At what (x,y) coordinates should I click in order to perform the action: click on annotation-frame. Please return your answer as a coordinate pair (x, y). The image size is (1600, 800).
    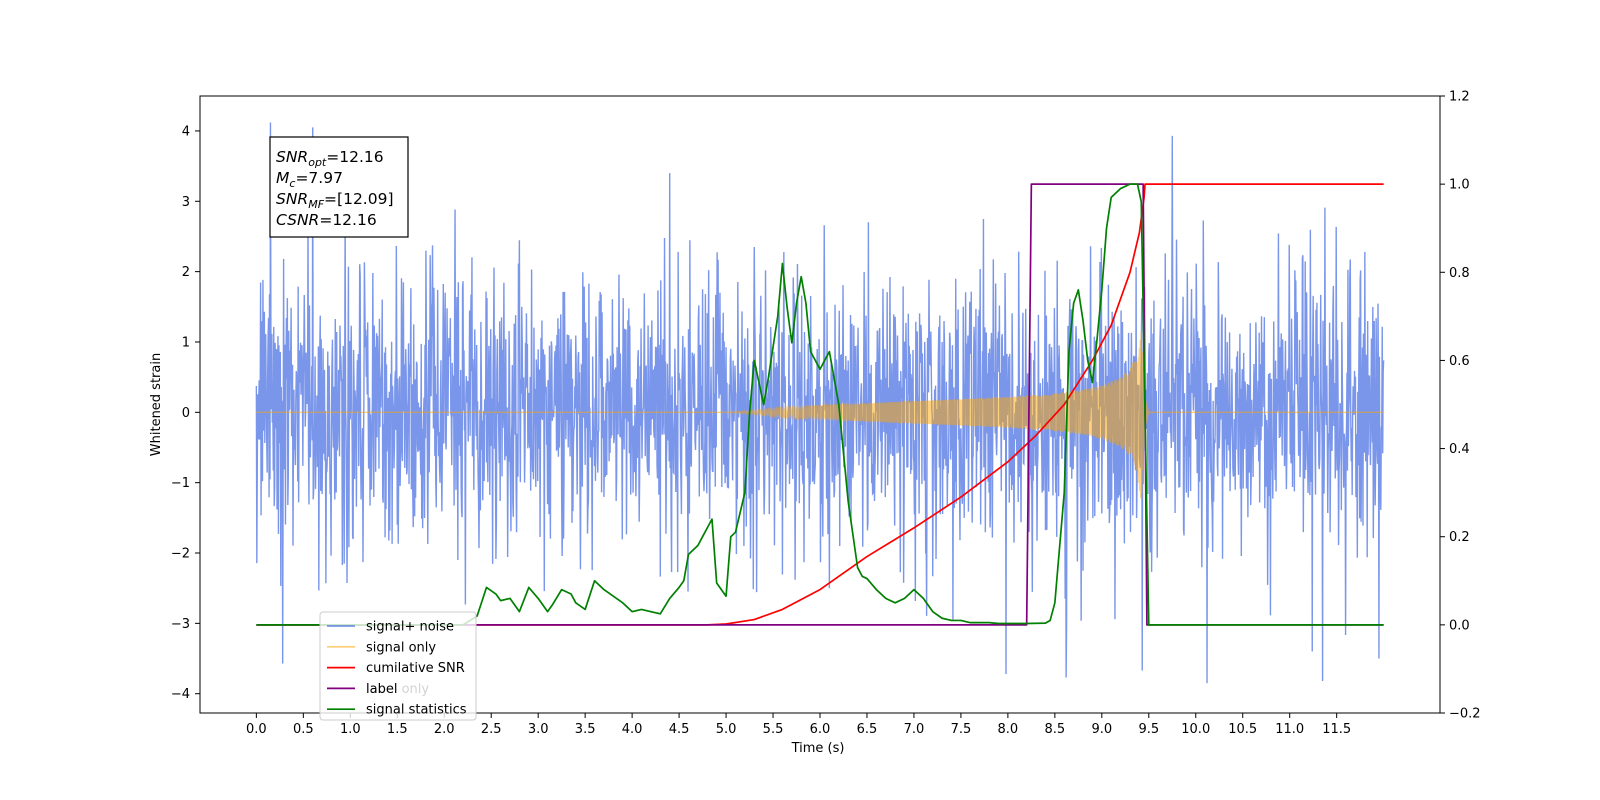
    Looking at the image, I should click on (339, 187).